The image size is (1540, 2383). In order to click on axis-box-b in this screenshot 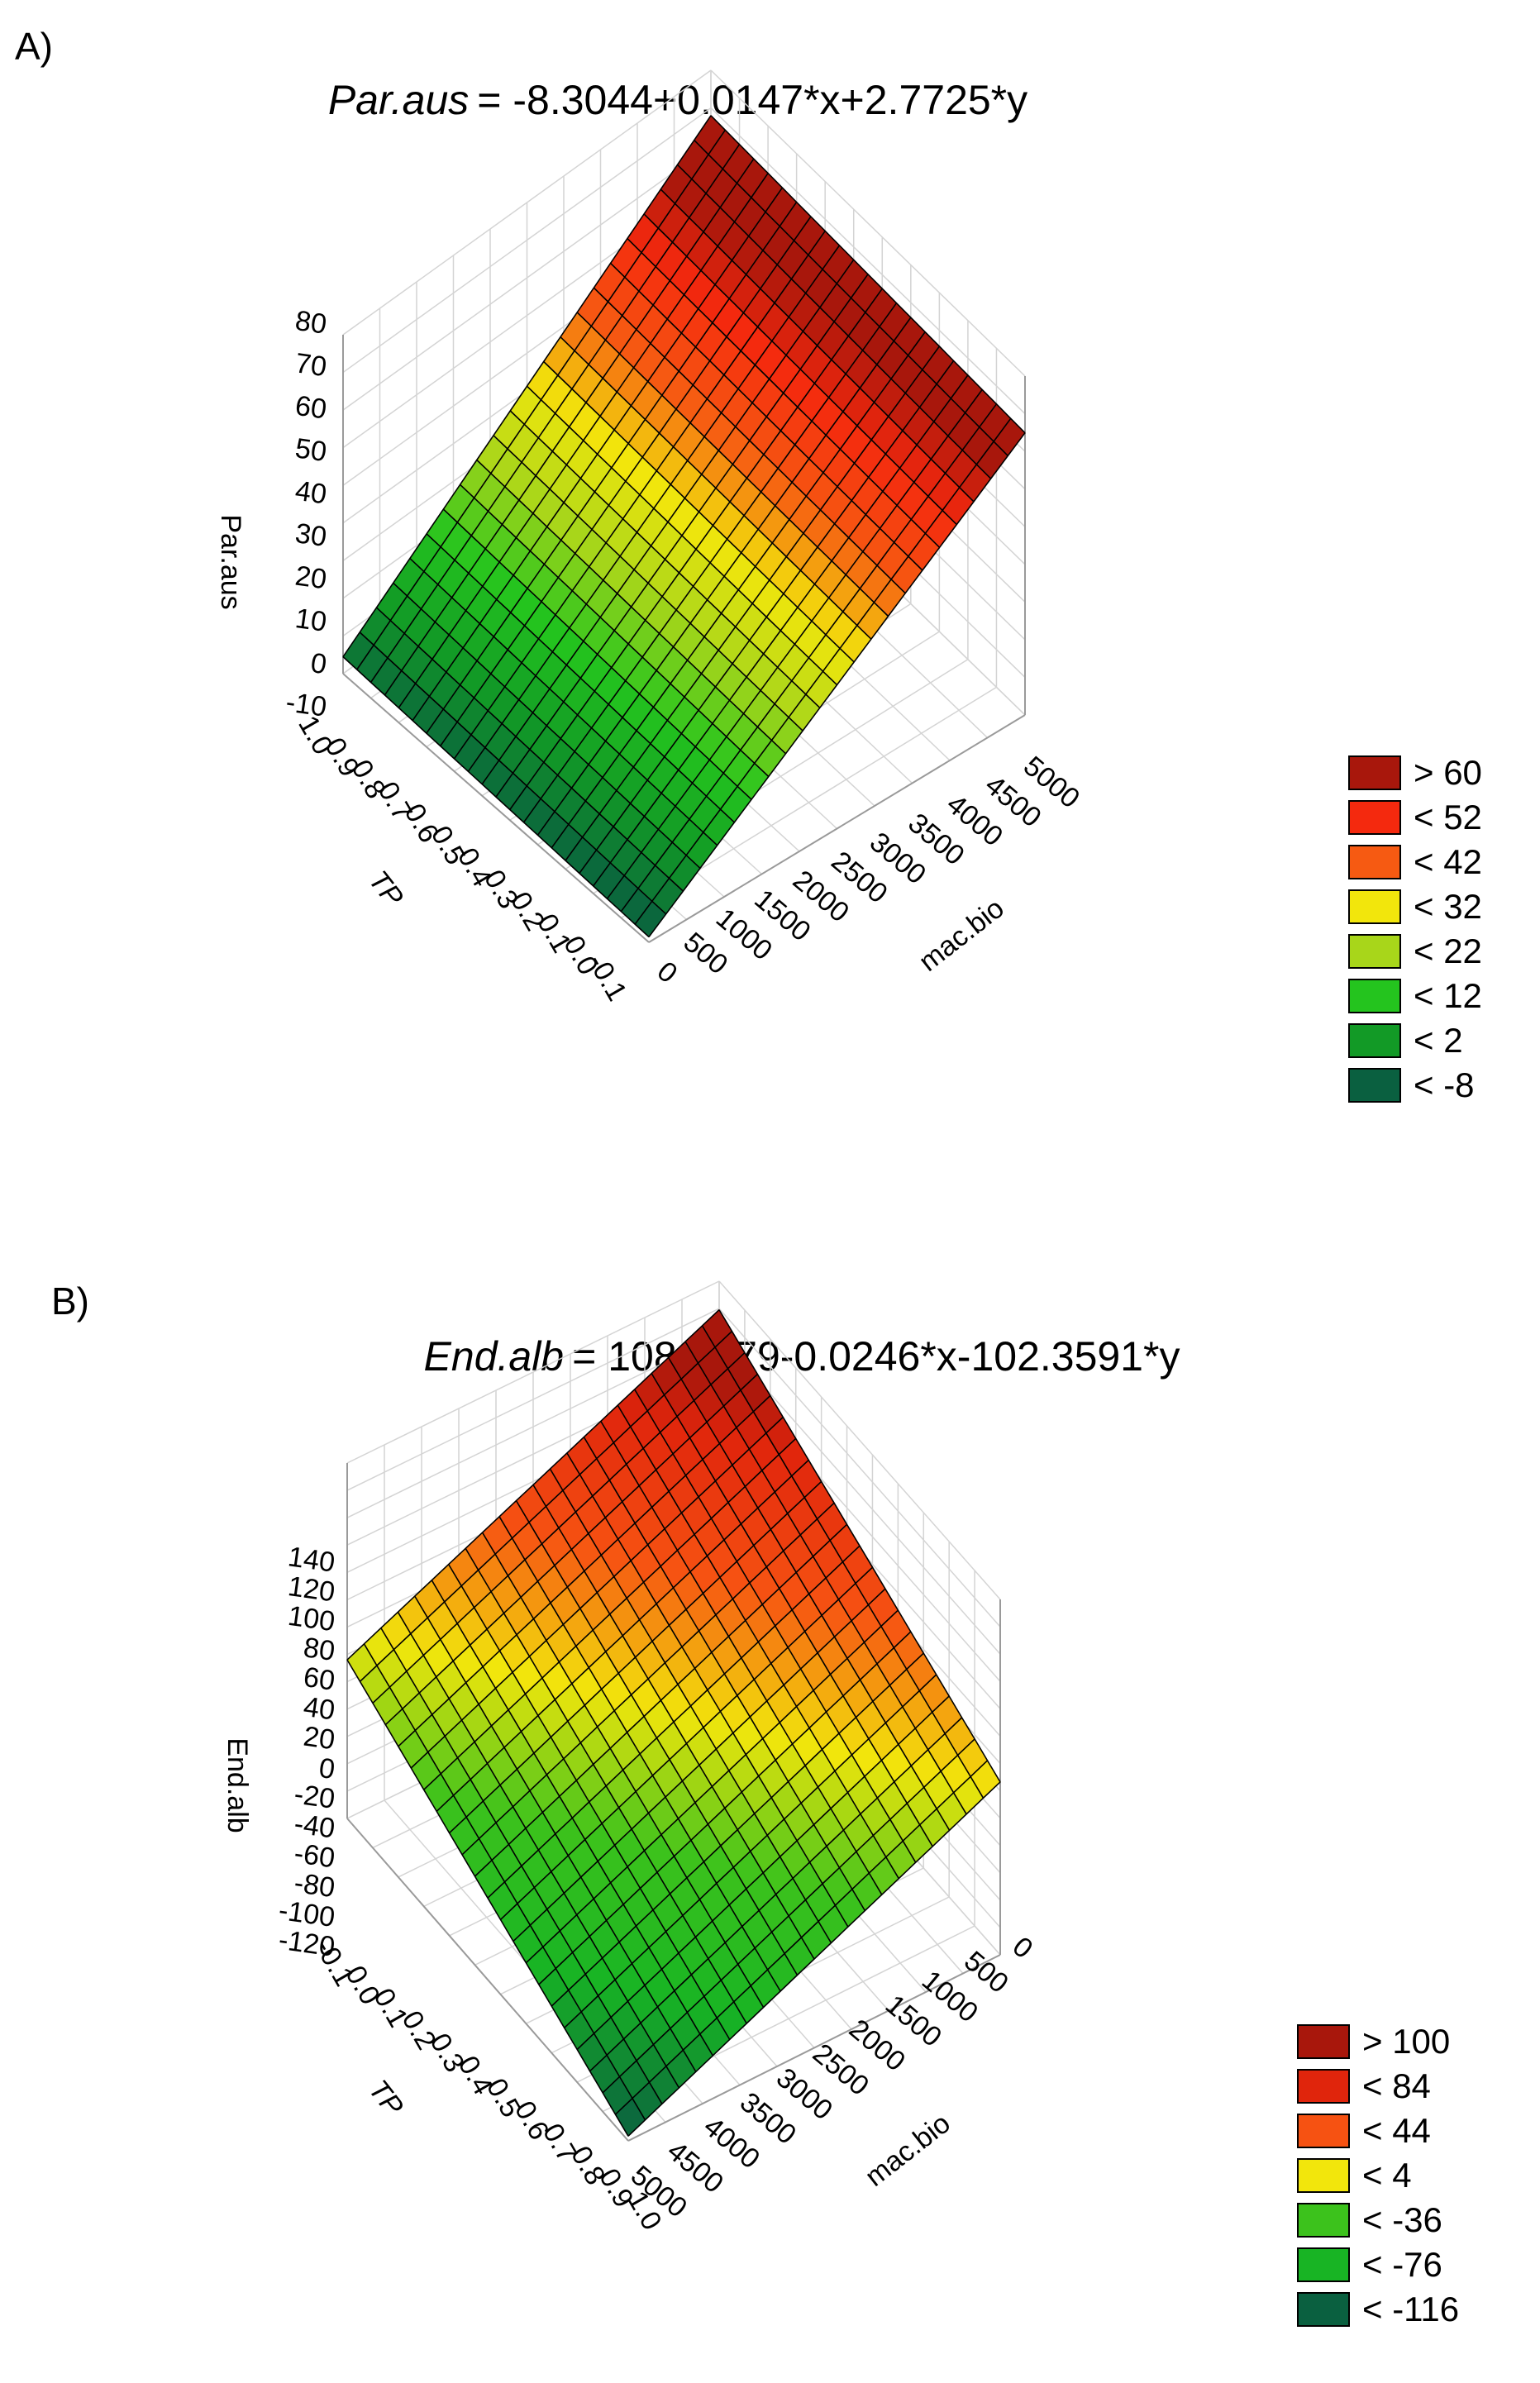, I will do `click(673, 1802)`.